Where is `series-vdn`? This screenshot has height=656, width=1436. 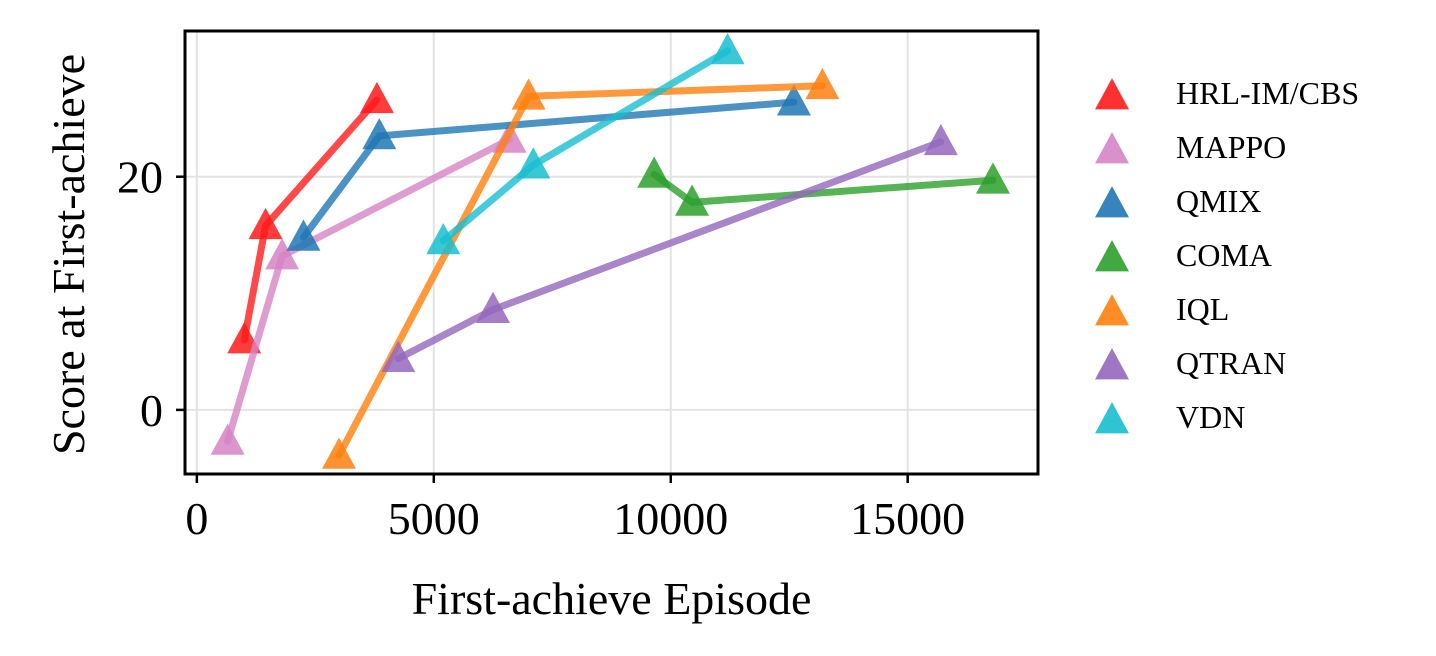 series-vdn is located at coordinates (585, 143).